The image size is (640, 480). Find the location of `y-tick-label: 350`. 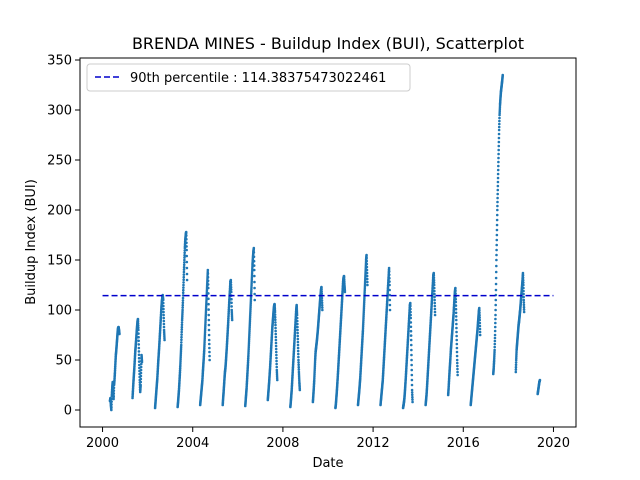

y-tick-label: 350 is located at coordinates (59, 61).